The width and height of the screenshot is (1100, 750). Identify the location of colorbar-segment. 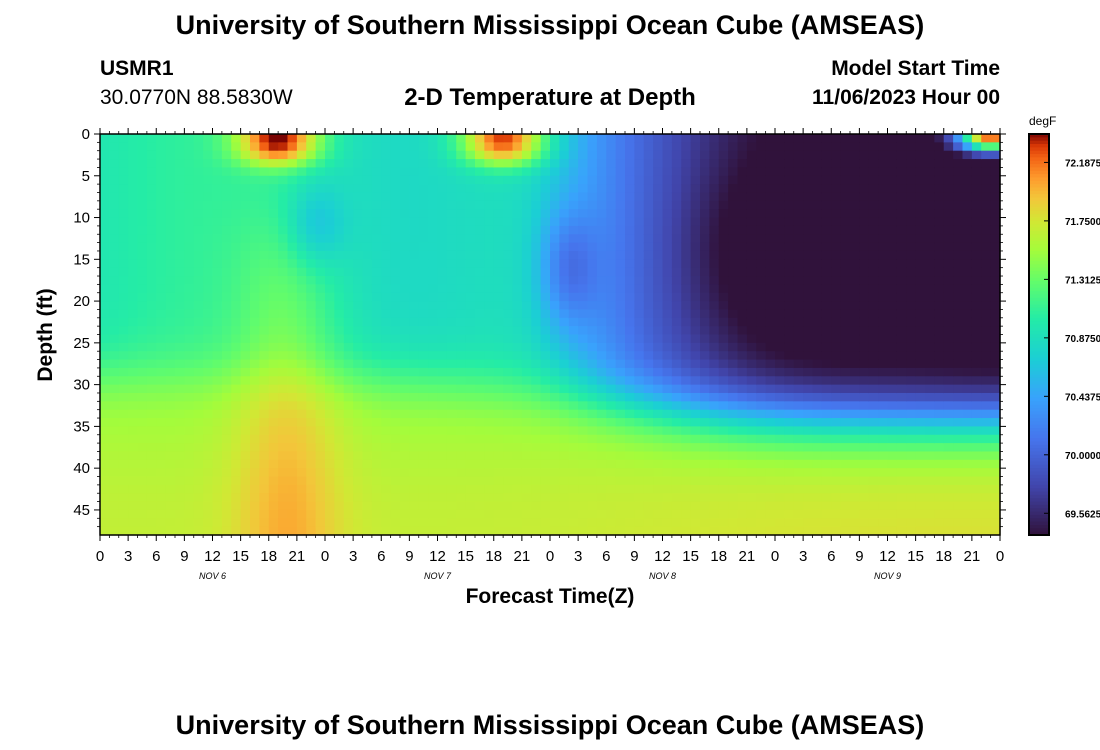
(1039, 152).